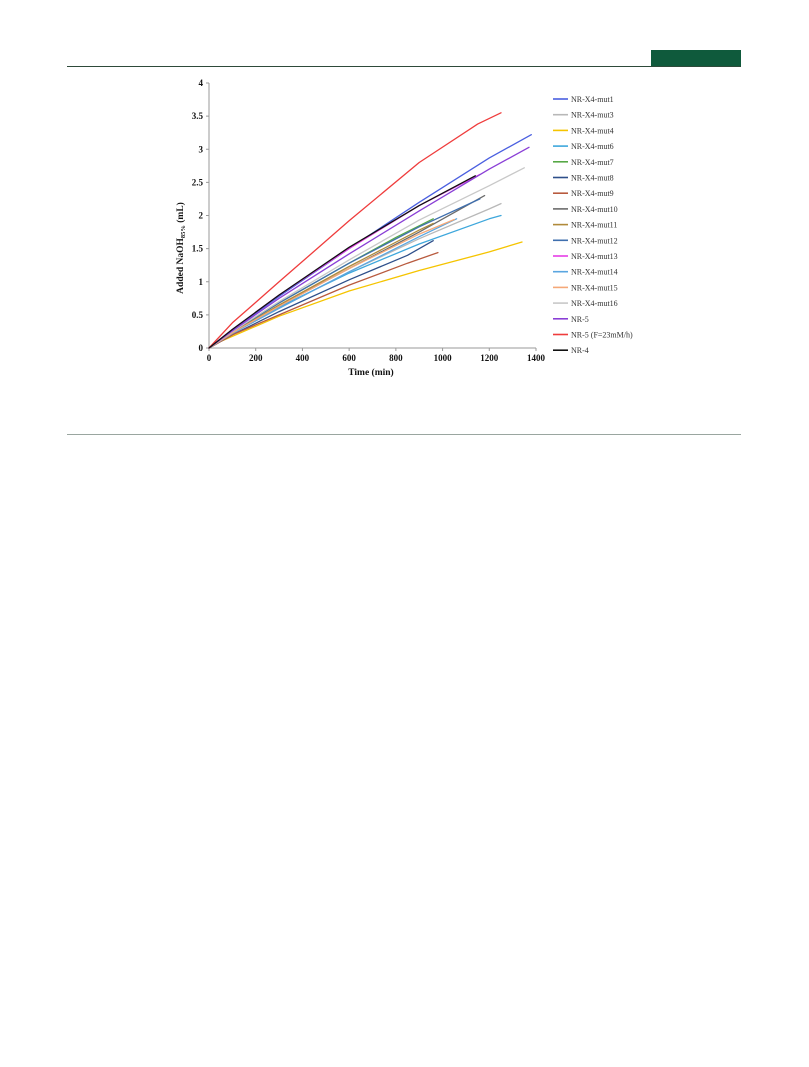 Image resolution: width=809 pixels, height=1067 pixels. What do you see at coordinates (180, 213) in the screenshot?
I see `y-axis-title-unit: (mL)` at bounding box center [180, 213].